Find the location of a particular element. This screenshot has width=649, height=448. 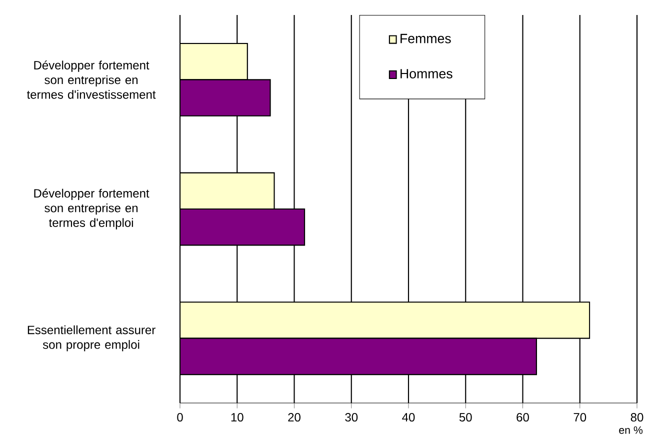

x-tick-label: 30 is located at coordinates (351, 417).